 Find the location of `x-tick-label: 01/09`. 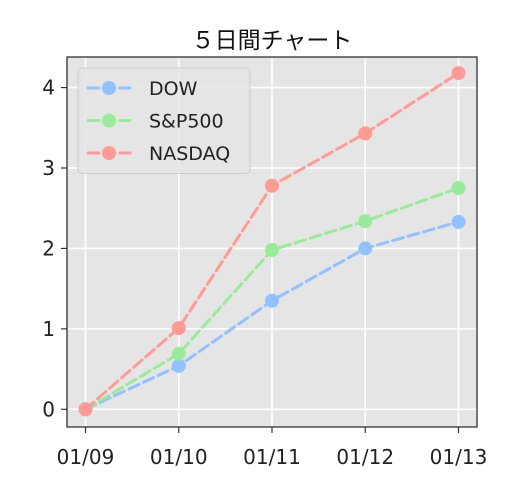

x-tick-label: 01/09 is located at coordinates (86, 457).